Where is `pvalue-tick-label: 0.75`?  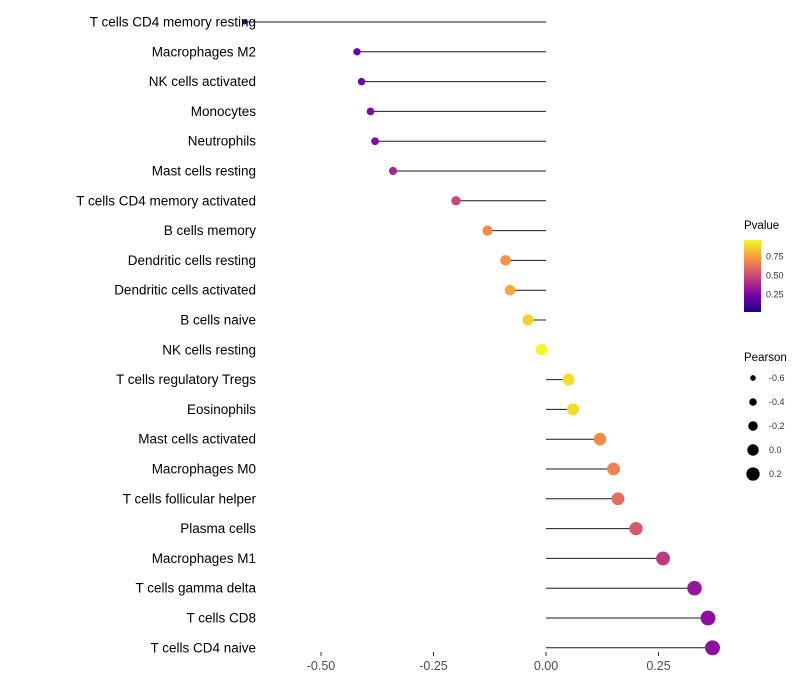
pvalue-tick-label: 0.75 is located at coordinates (775, 257).